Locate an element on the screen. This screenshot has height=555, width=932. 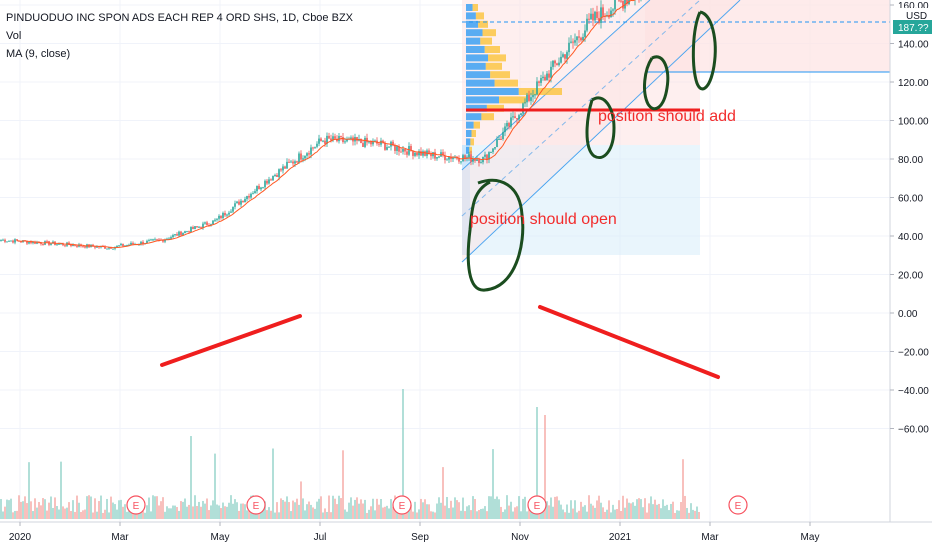
price-tick-label: −60.00 is located at coordinates (913, 430).